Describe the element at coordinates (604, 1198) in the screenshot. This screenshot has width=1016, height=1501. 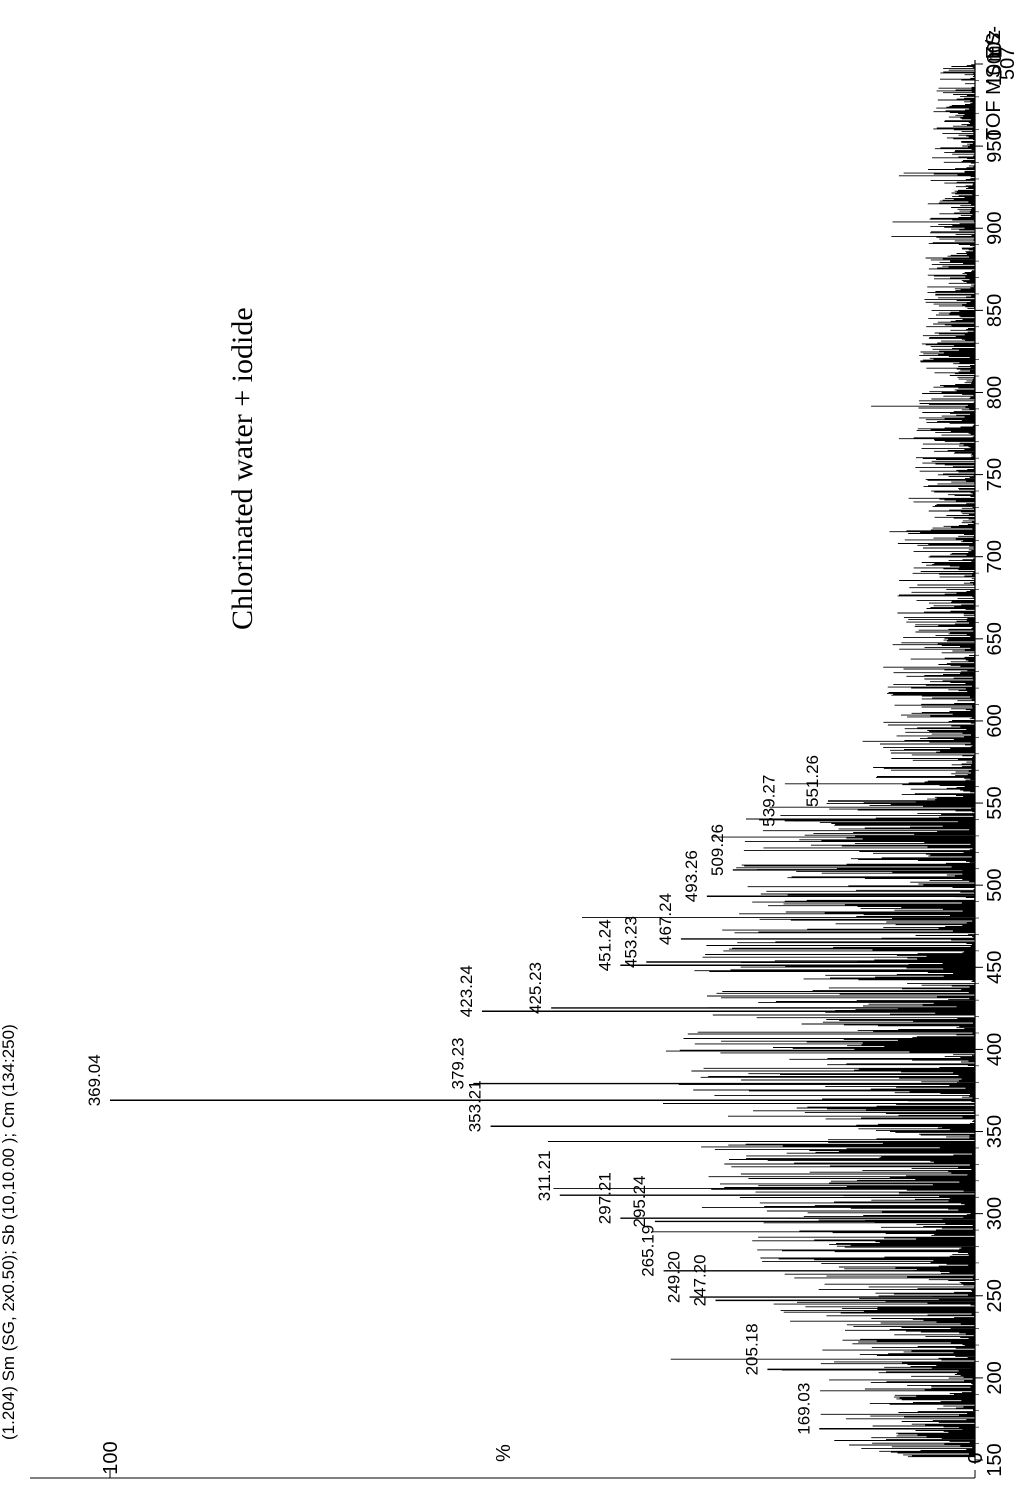
I see `peak-label: 297.21` at that location.